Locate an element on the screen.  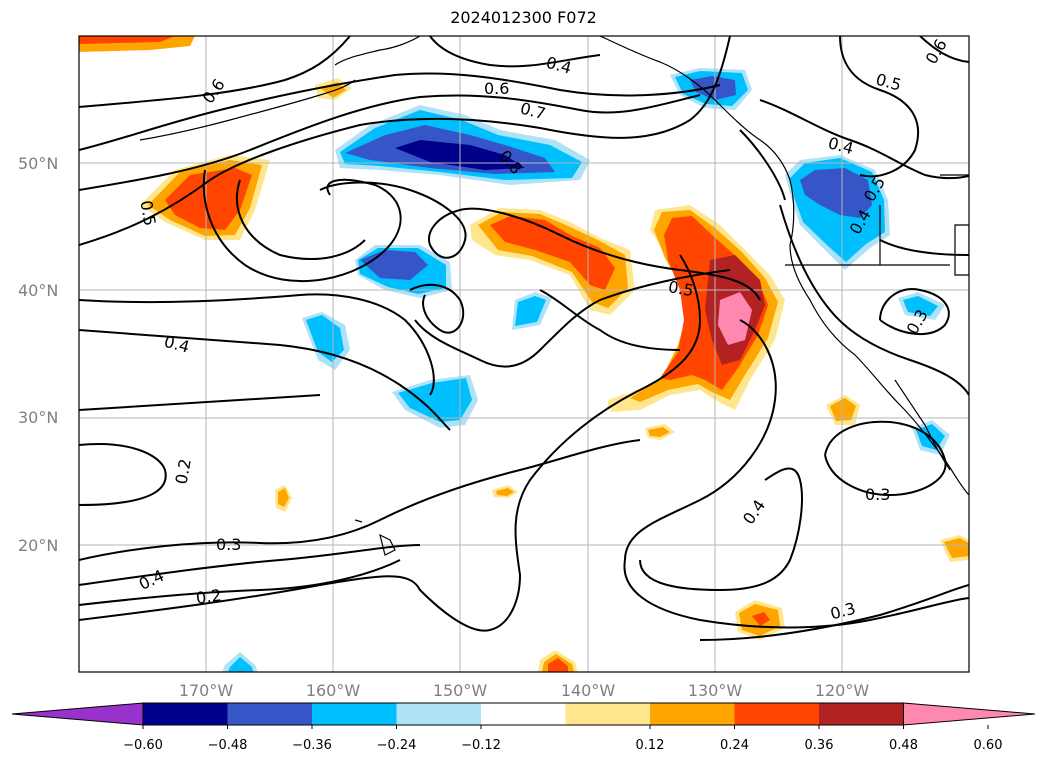
colorbar-tick-label: 0.24 is located at coordinates (734, 745).